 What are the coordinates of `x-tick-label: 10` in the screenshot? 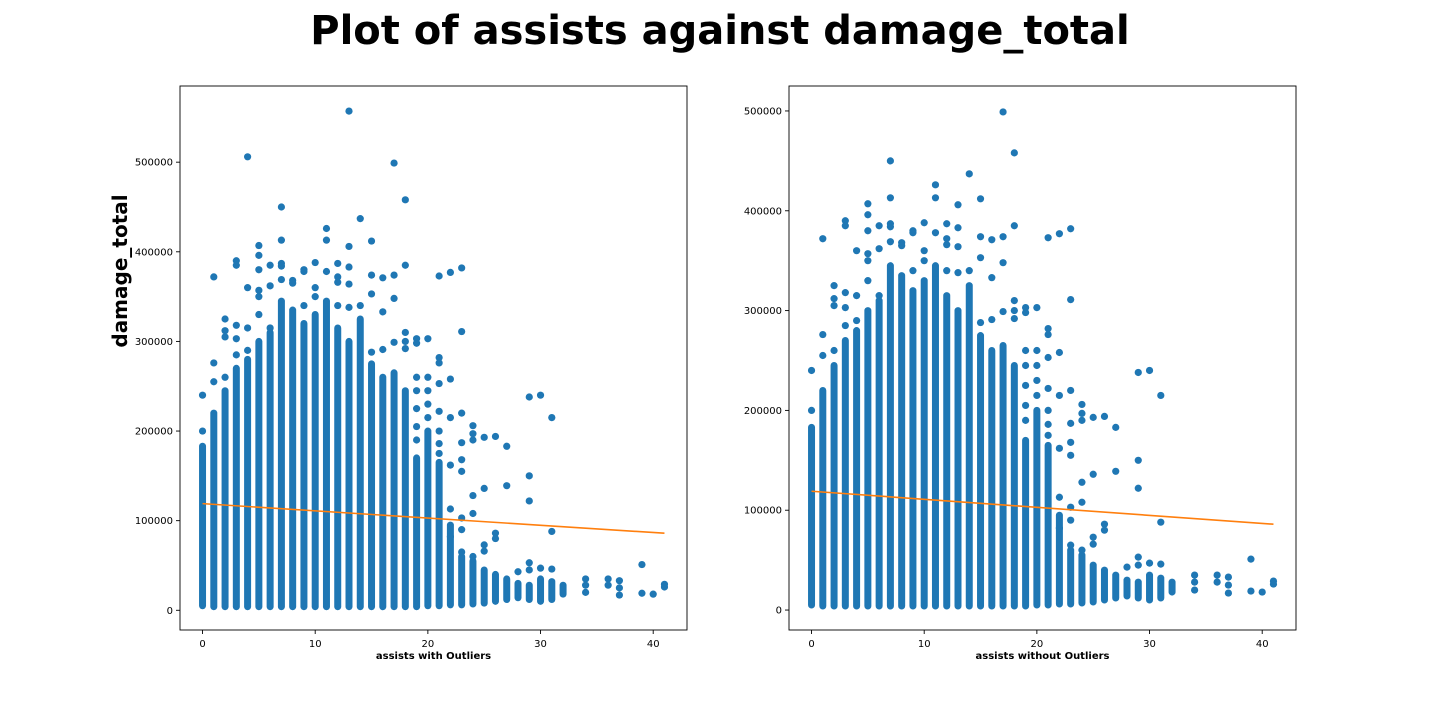 It's located at (315, 644).